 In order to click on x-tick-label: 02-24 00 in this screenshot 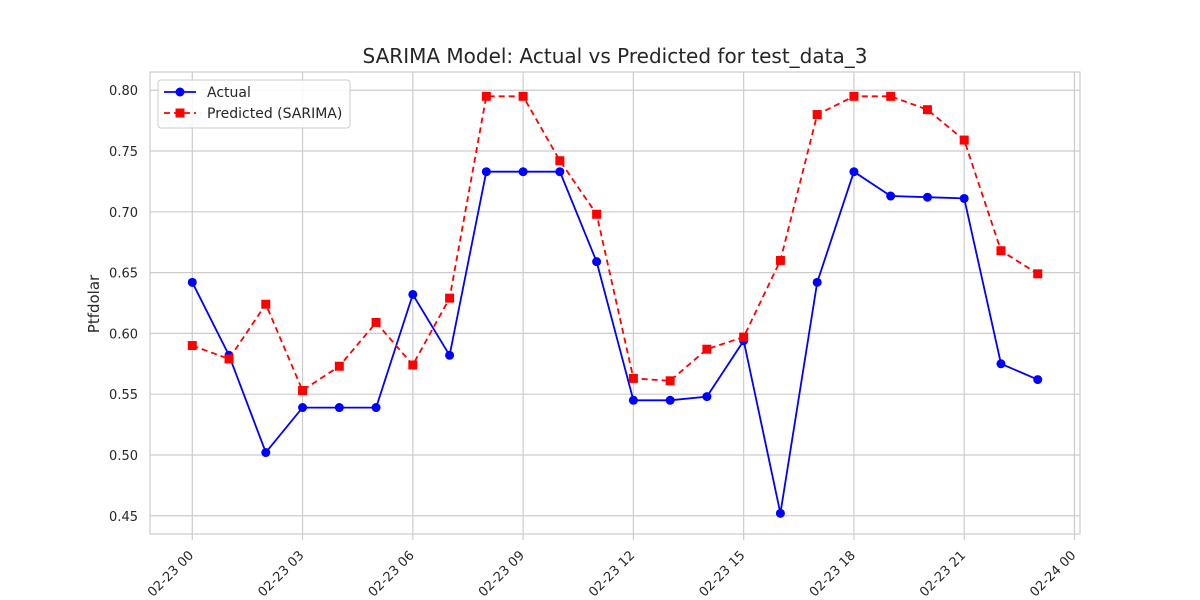, I will do `click(1053, 574)`.